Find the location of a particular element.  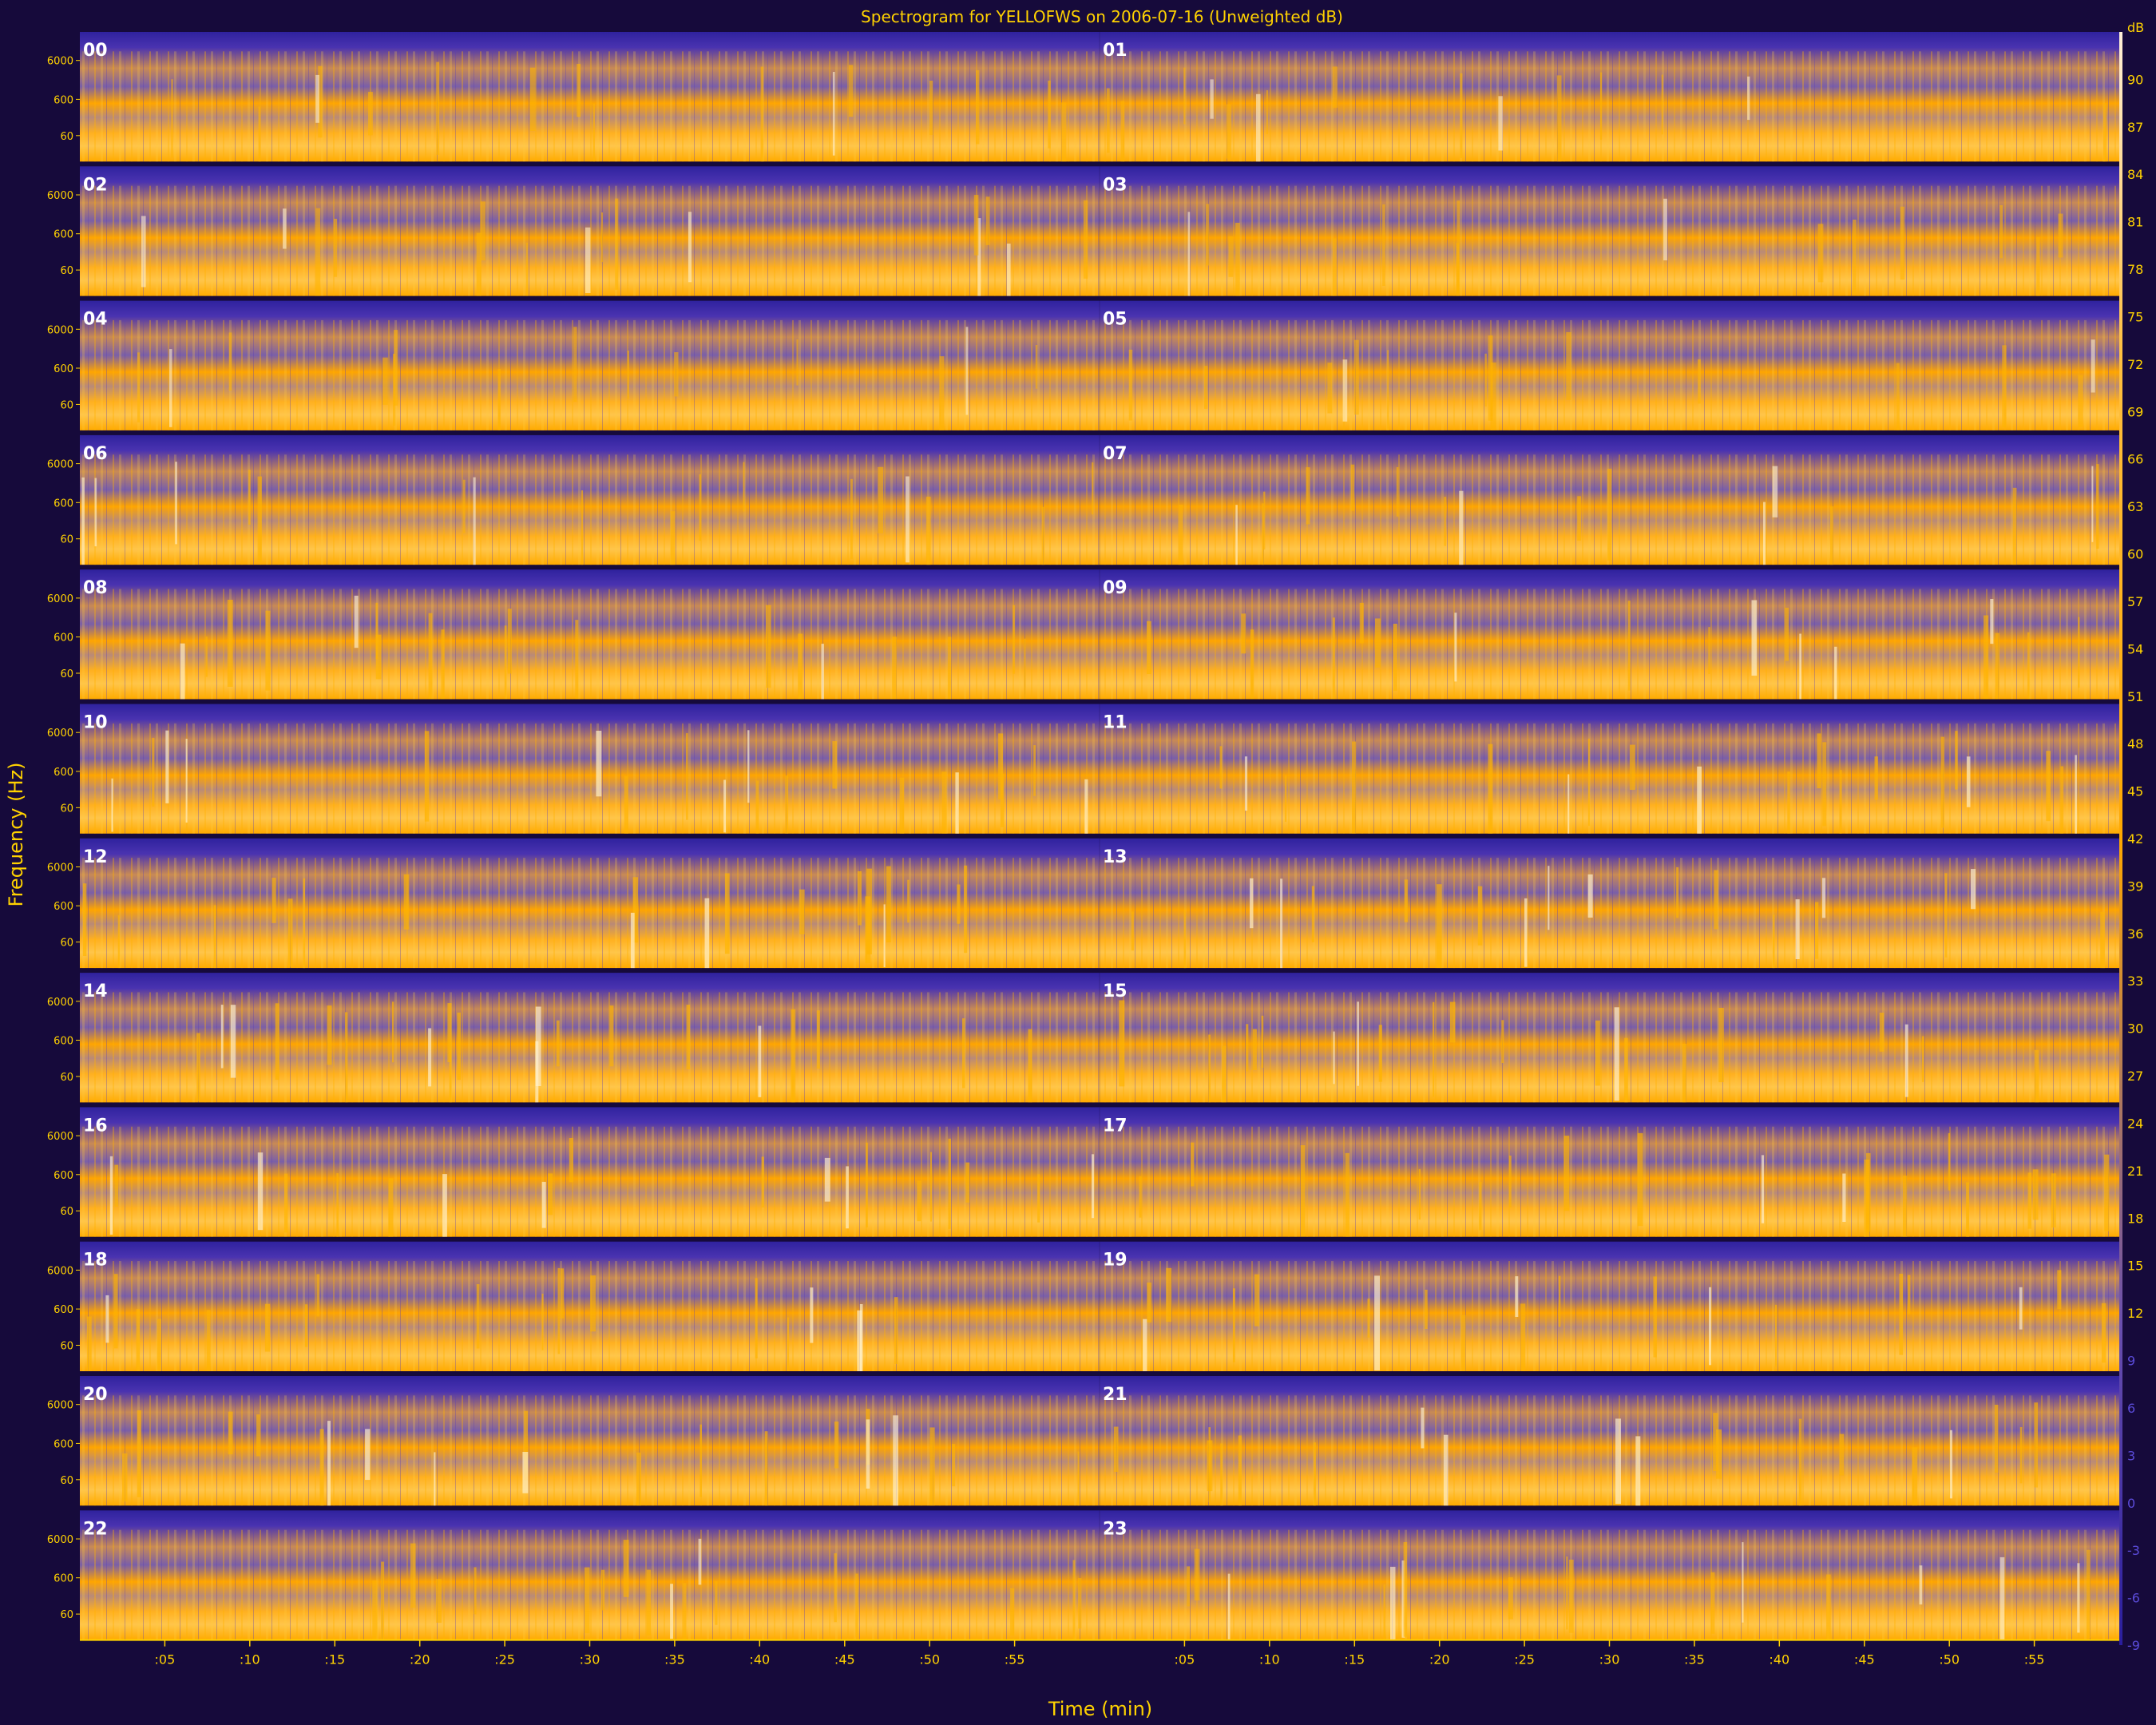

x-tick-label: :20 is located at coordinates (1439, 1660).